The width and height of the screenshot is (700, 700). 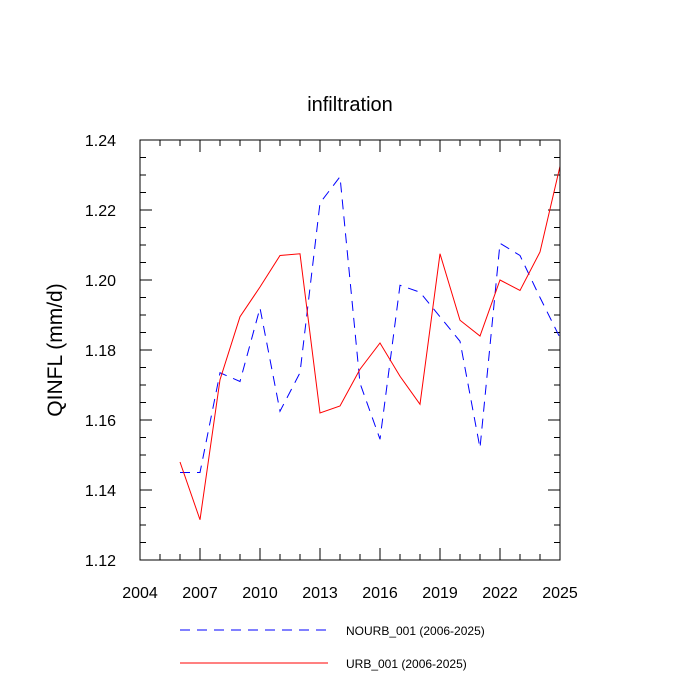 I want to click on legend-label: NOURB_001 (2006-2025), so click(x=415, y=631).